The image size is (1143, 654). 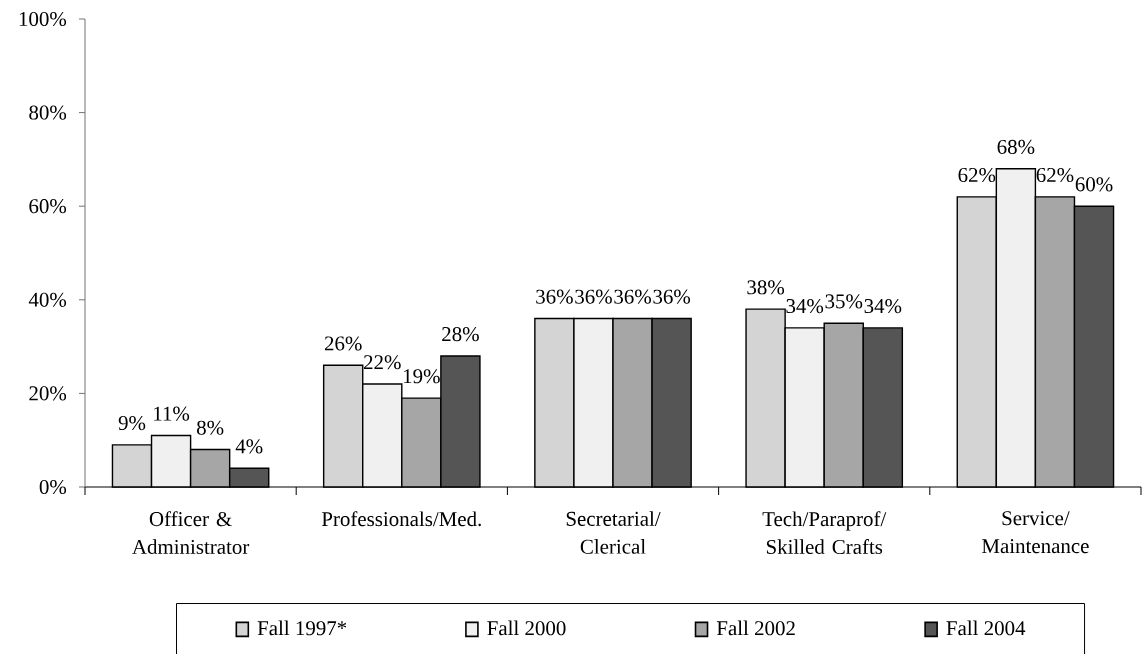 I want to click on x-tick-label: Secretarial/ Clerical, so click(x=613, y=532).